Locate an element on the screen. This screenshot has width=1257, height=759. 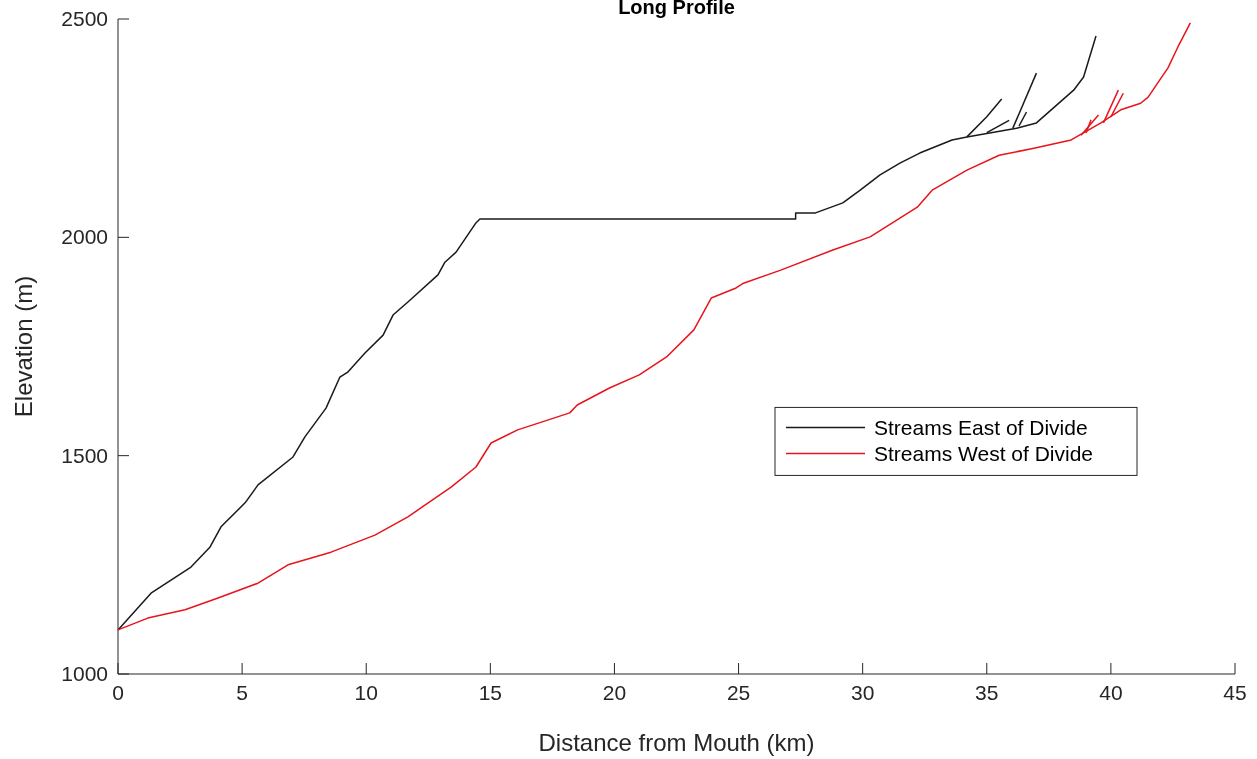
x-axis-title: Distance from Mouth (km) is located at coordinates (676, 742).